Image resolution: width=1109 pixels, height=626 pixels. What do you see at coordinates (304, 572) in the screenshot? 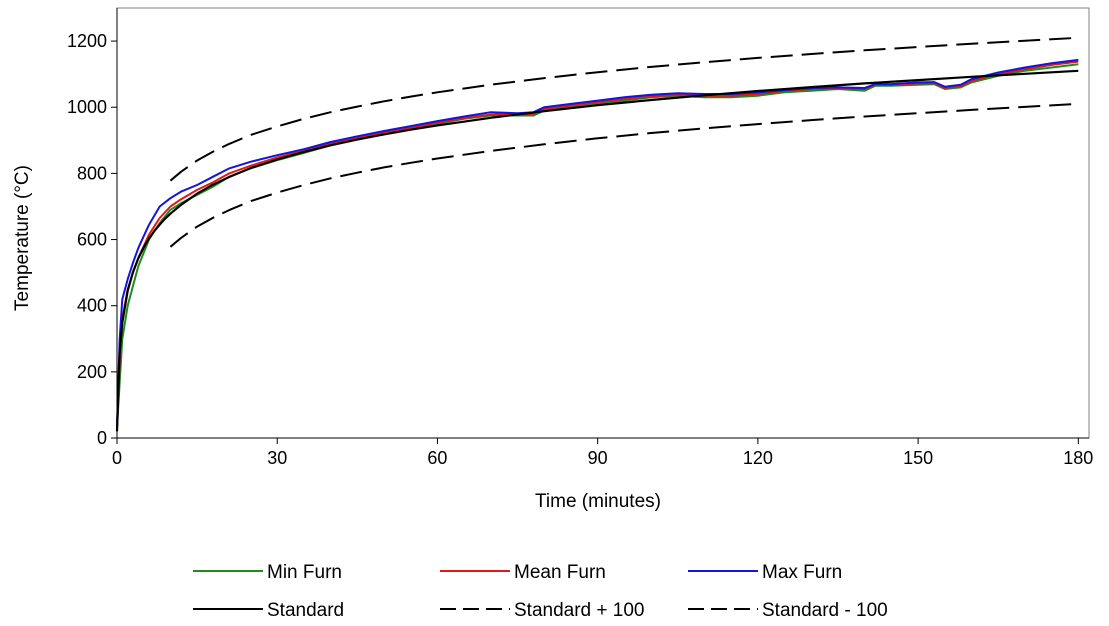
I see `legend-label: Min Furn` at bounding box center [304, 572].